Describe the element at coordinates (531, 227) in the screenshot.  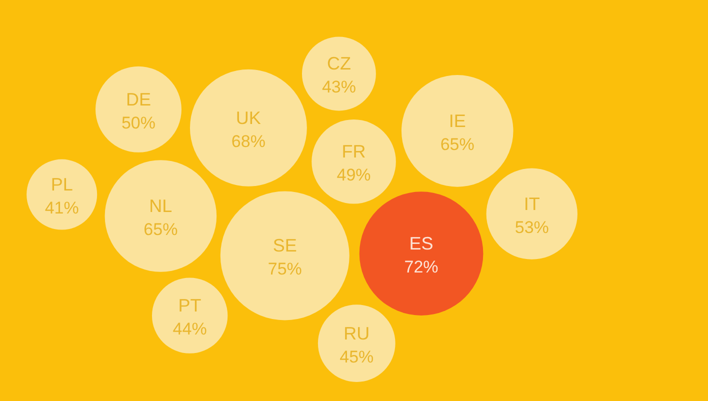
I see `data-label: 53%` at that location.